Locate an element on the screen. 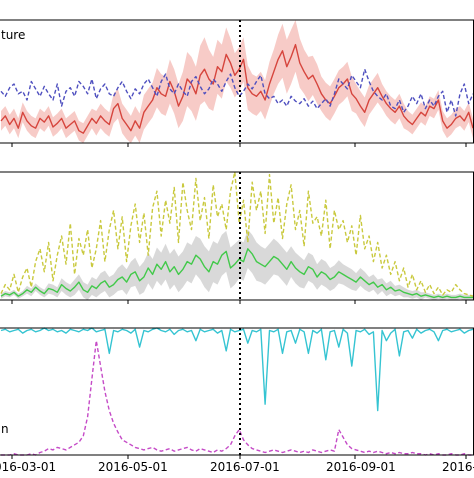  top-series-1-line is located at coordinates (237, 92).